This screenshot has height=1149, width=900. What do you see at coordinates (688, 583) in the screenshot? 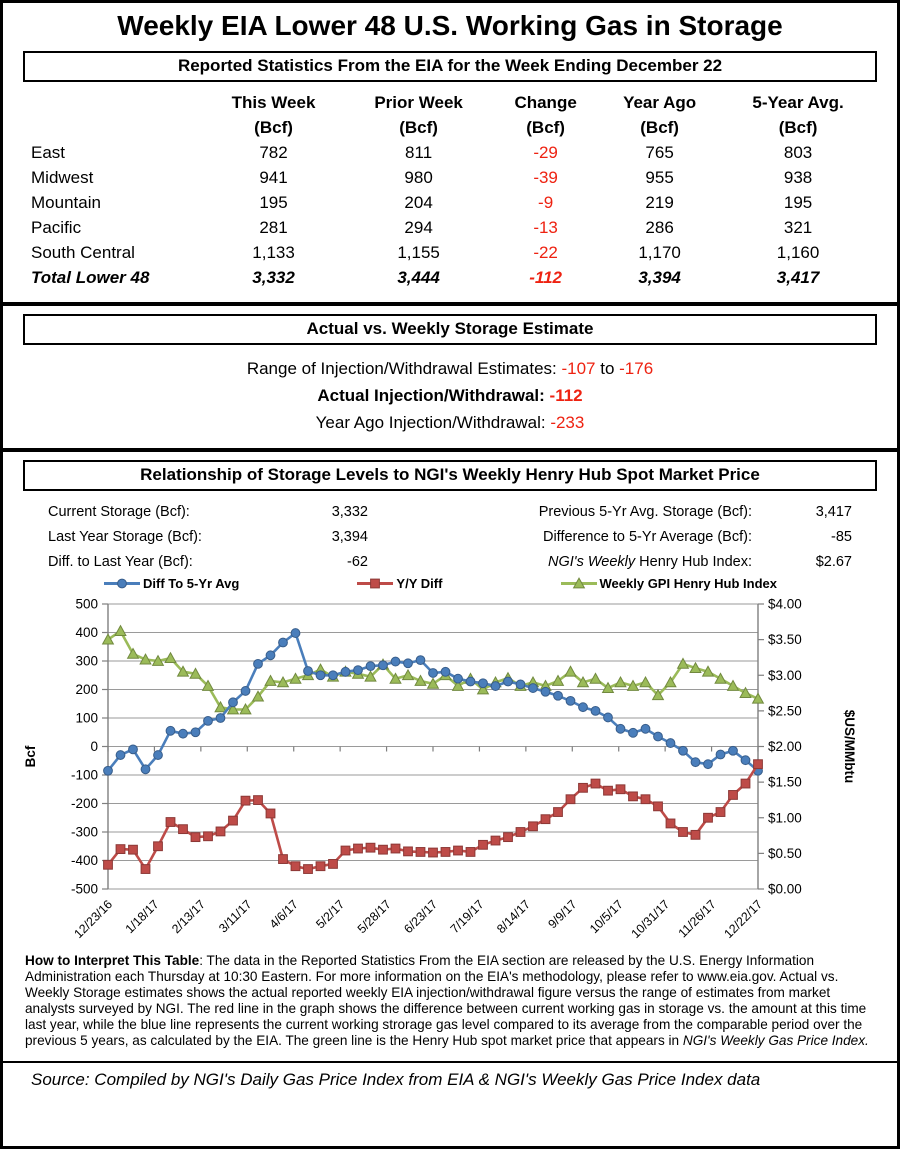
I see `legend-label: Weekly GPI Henry Hub Index` at bounding box center [688, 583].